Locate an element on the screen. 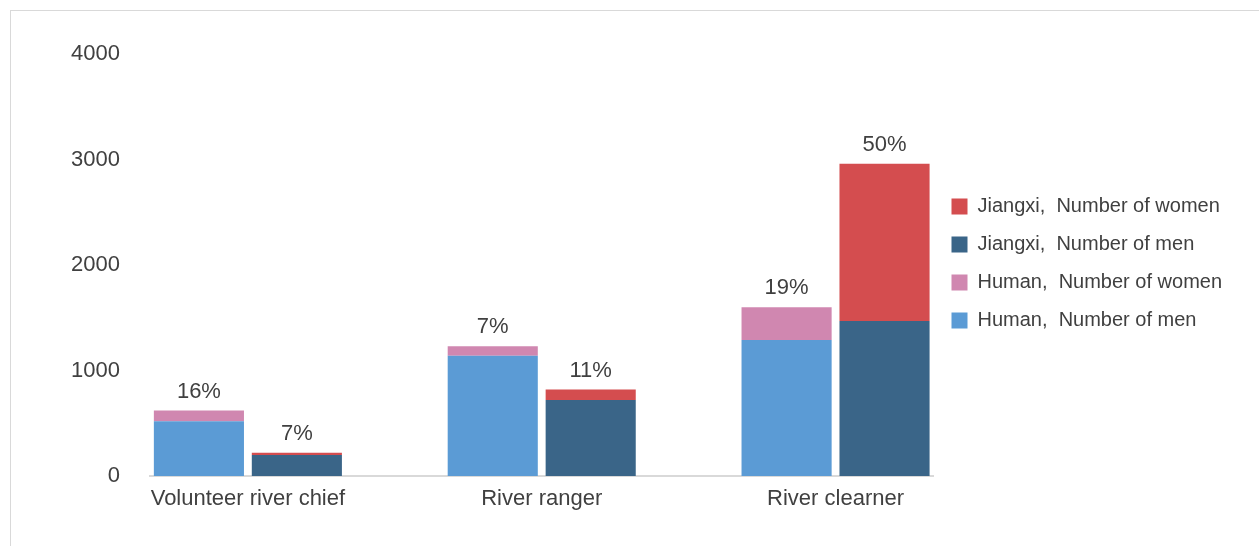 The height and width of the screenshot is (546, 1259). annotation: 19% is located at coordinates (786, 287).